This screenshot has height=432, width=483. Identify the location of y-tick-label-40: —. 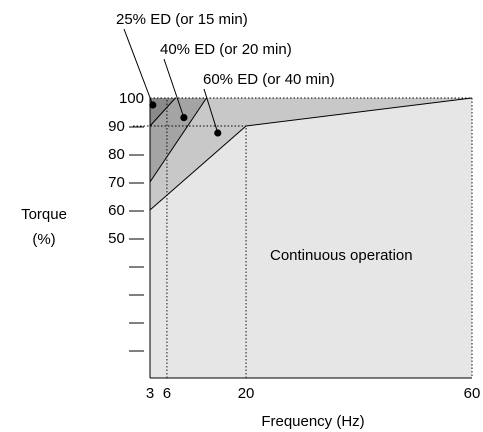
(136, 266).